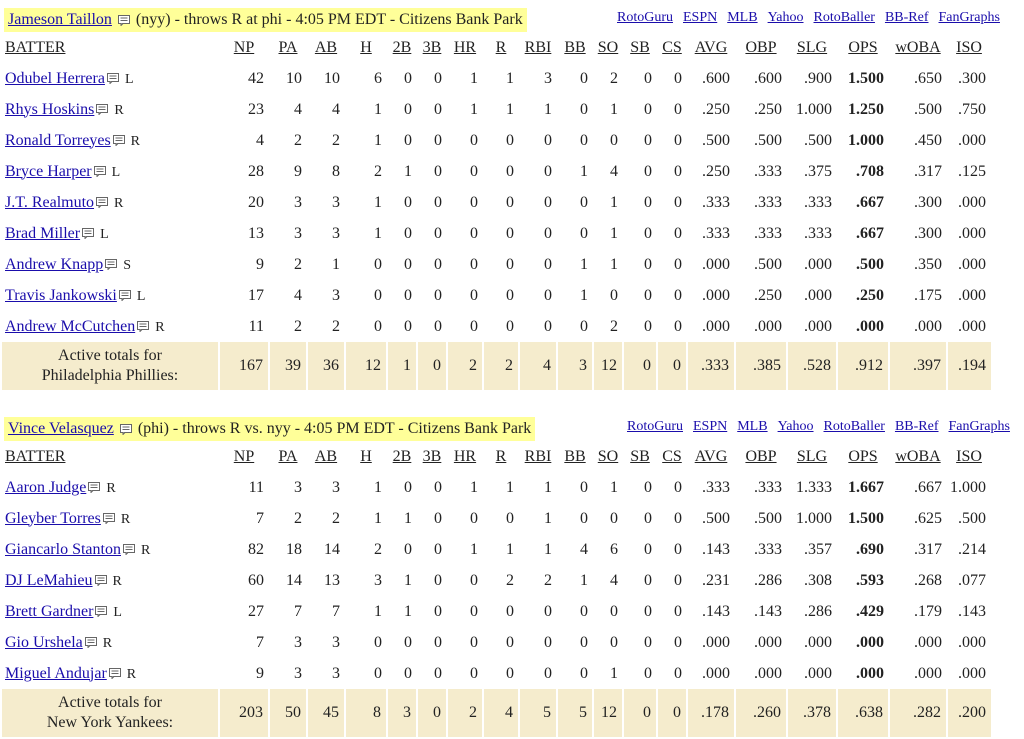 The width and height of the screenshot is (1024, 739). What do you see at coordinates (55, 78) in the screenshot?
I see `batter-link: Odubel Herrera` at bounding box center [55, 78].